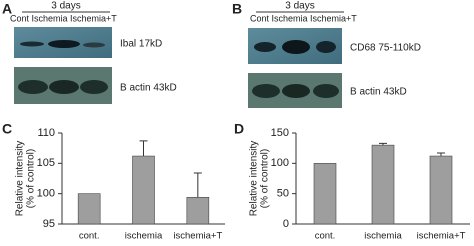 Image resolution: width=474 pixels, height=246 pixels. I want to click on panel-letter: D, so click(239, 129).